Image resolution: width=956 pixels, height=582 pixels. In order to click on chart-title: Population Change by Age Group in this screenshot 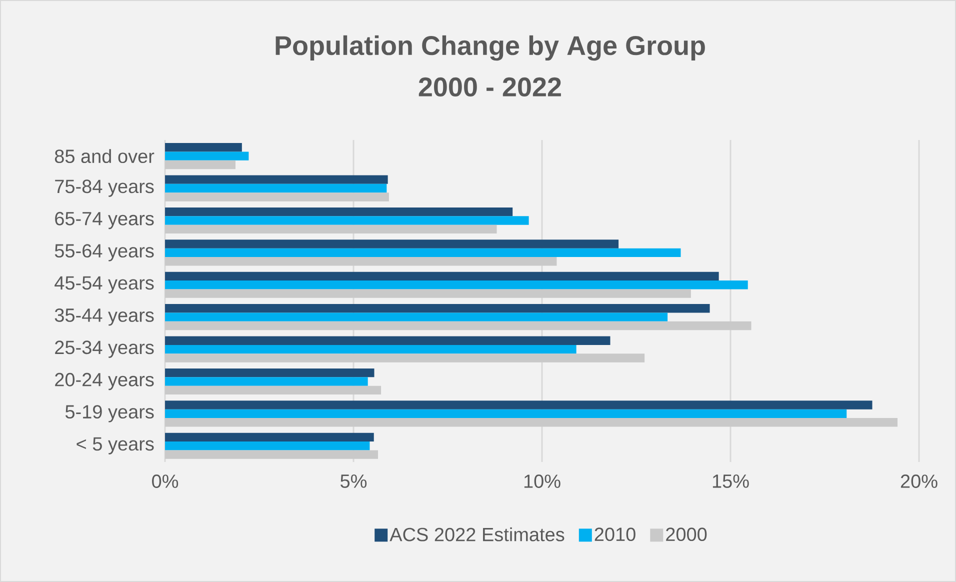, I will do `click(490, 48)`.